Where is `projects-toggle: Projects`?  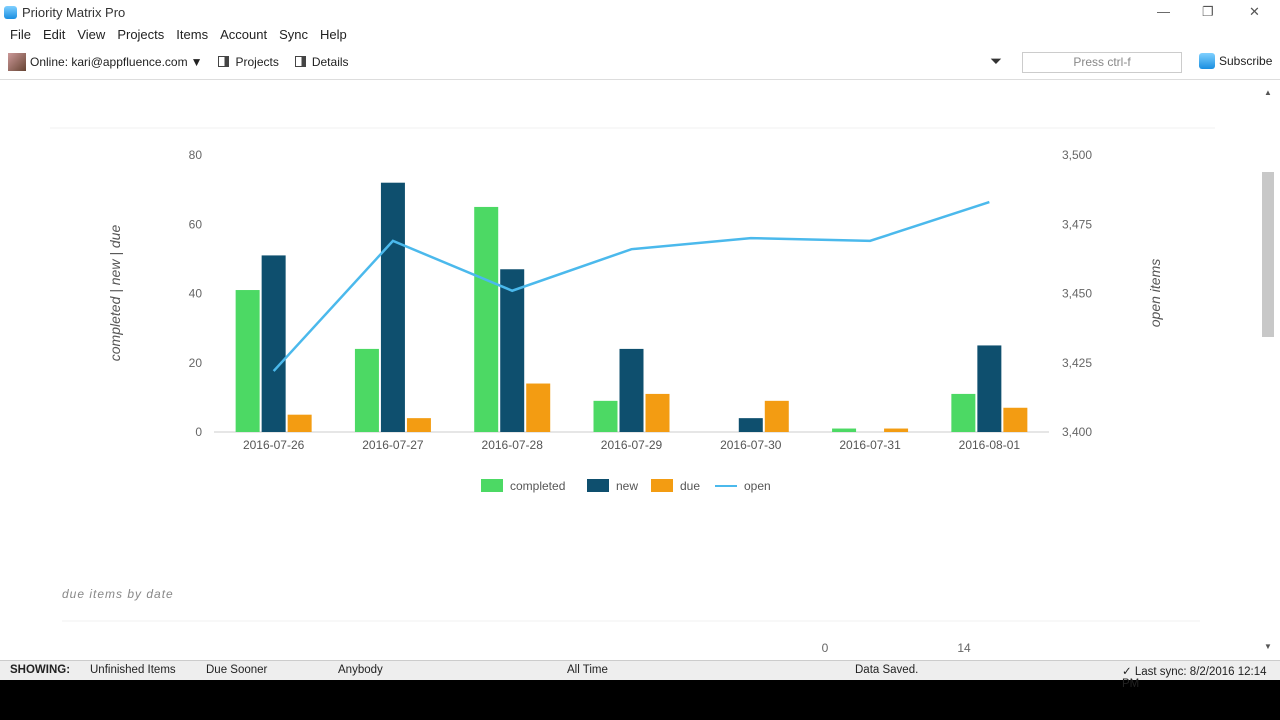
projects-toggle: Projects is located at coordinates (248, 61).